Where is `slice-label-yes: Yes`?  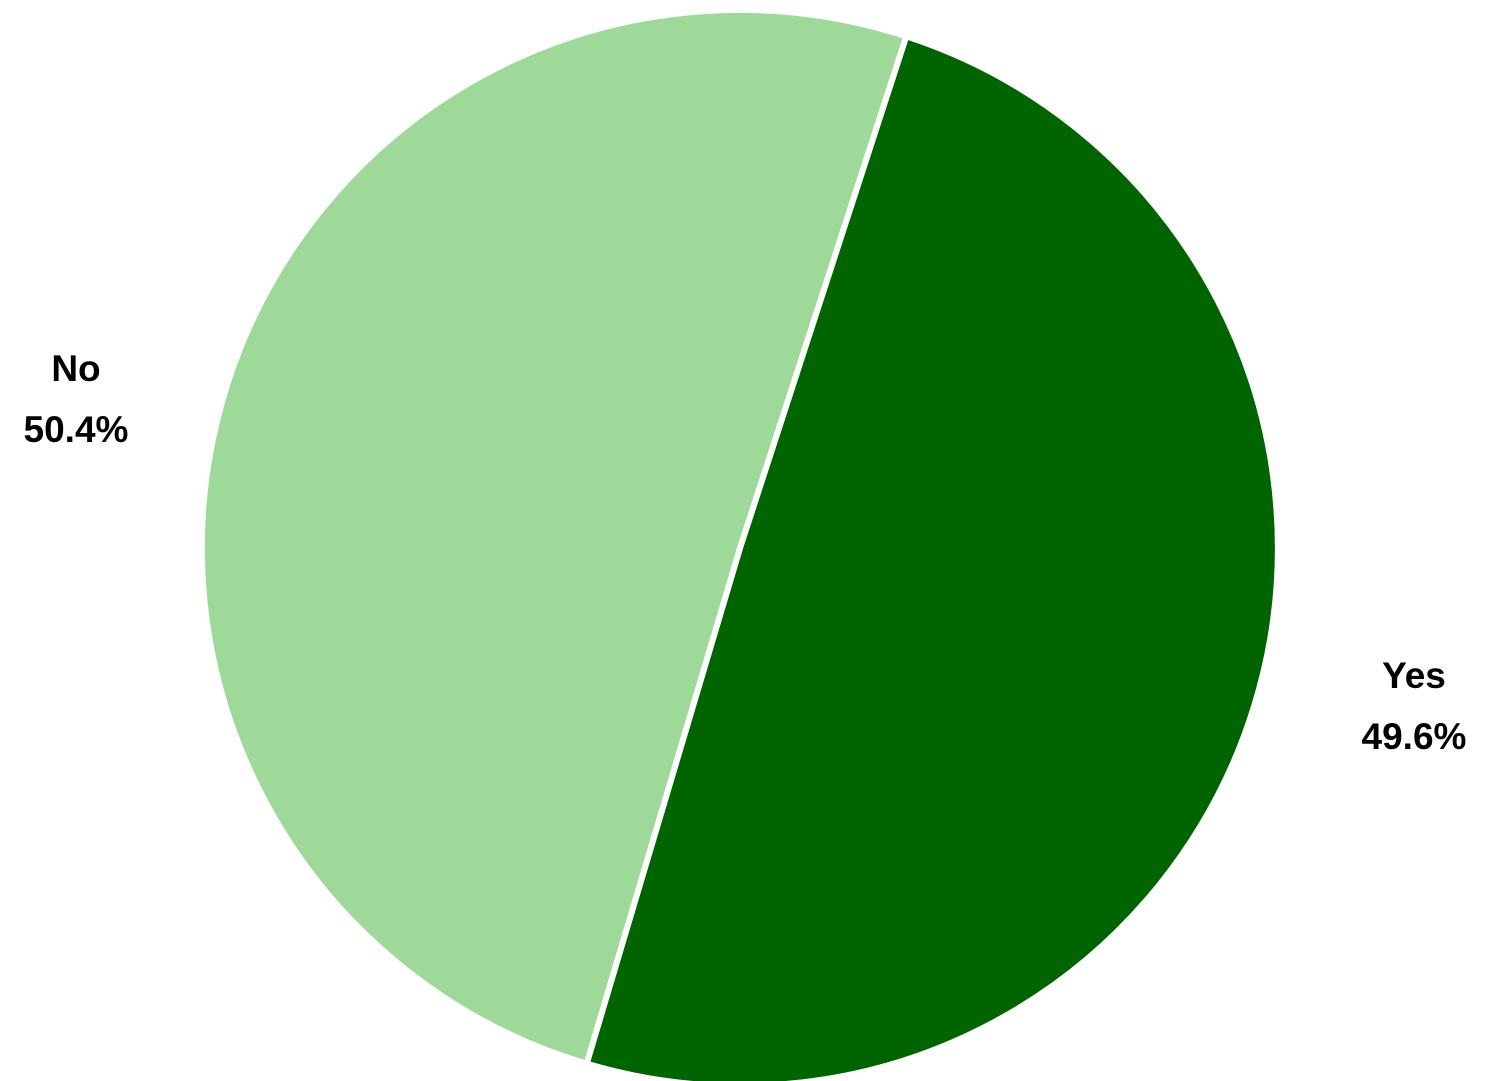 slice-label-yes: Yes is located at coordinates (1414, 675).